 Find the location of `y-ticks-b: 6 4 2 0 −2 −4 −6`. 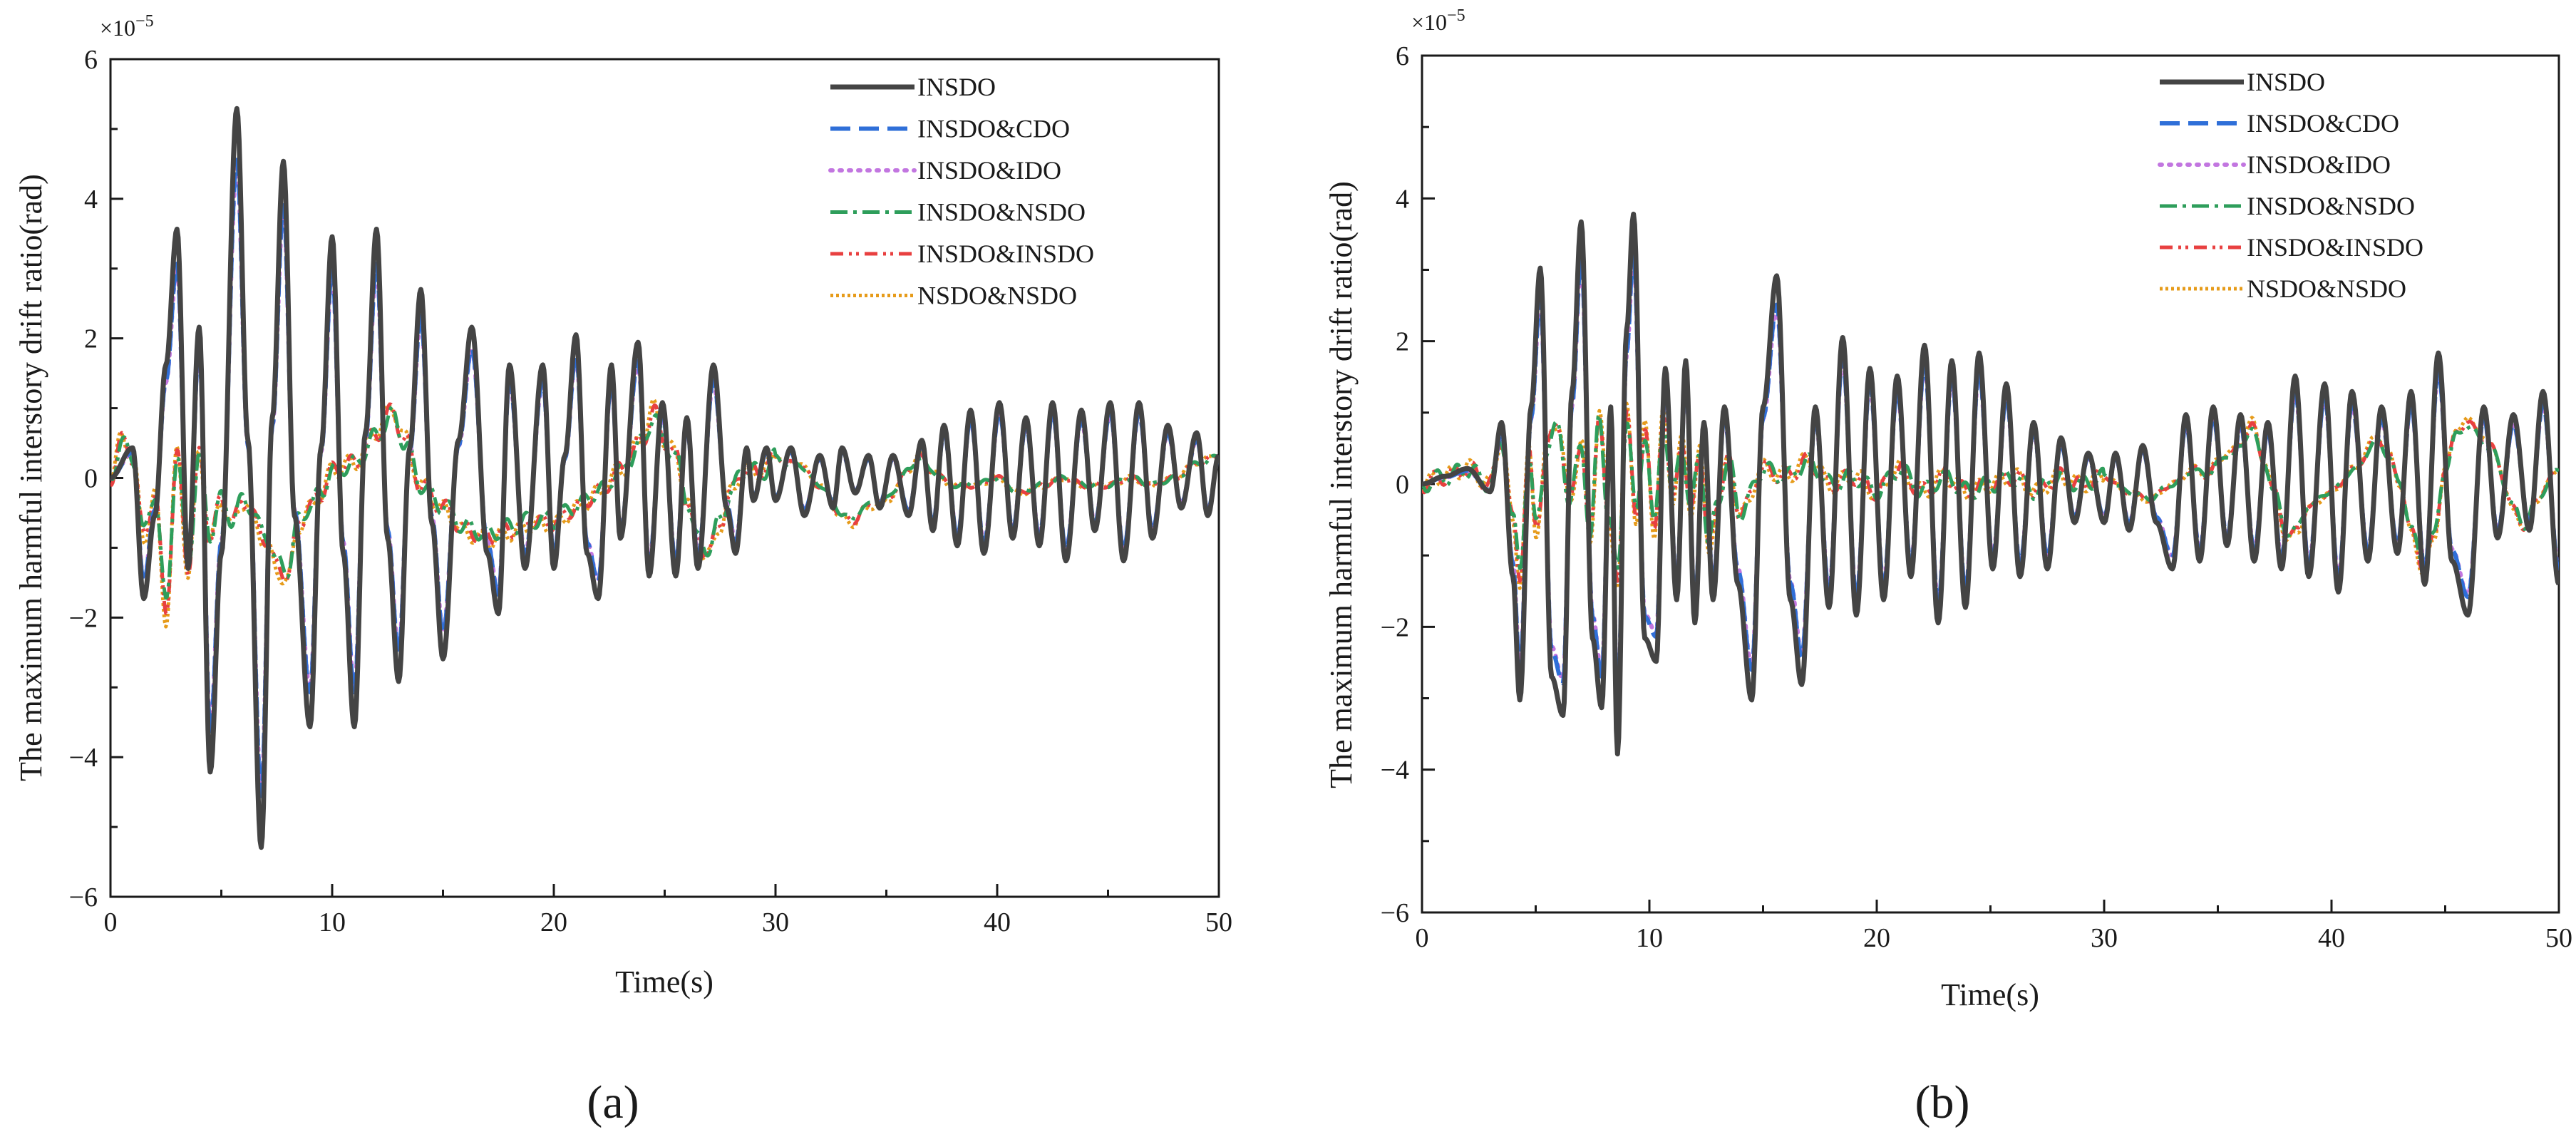

y-ticks-b: 6 4 2 0 −2 −4 −6 is located at coordinates (1408, 484).